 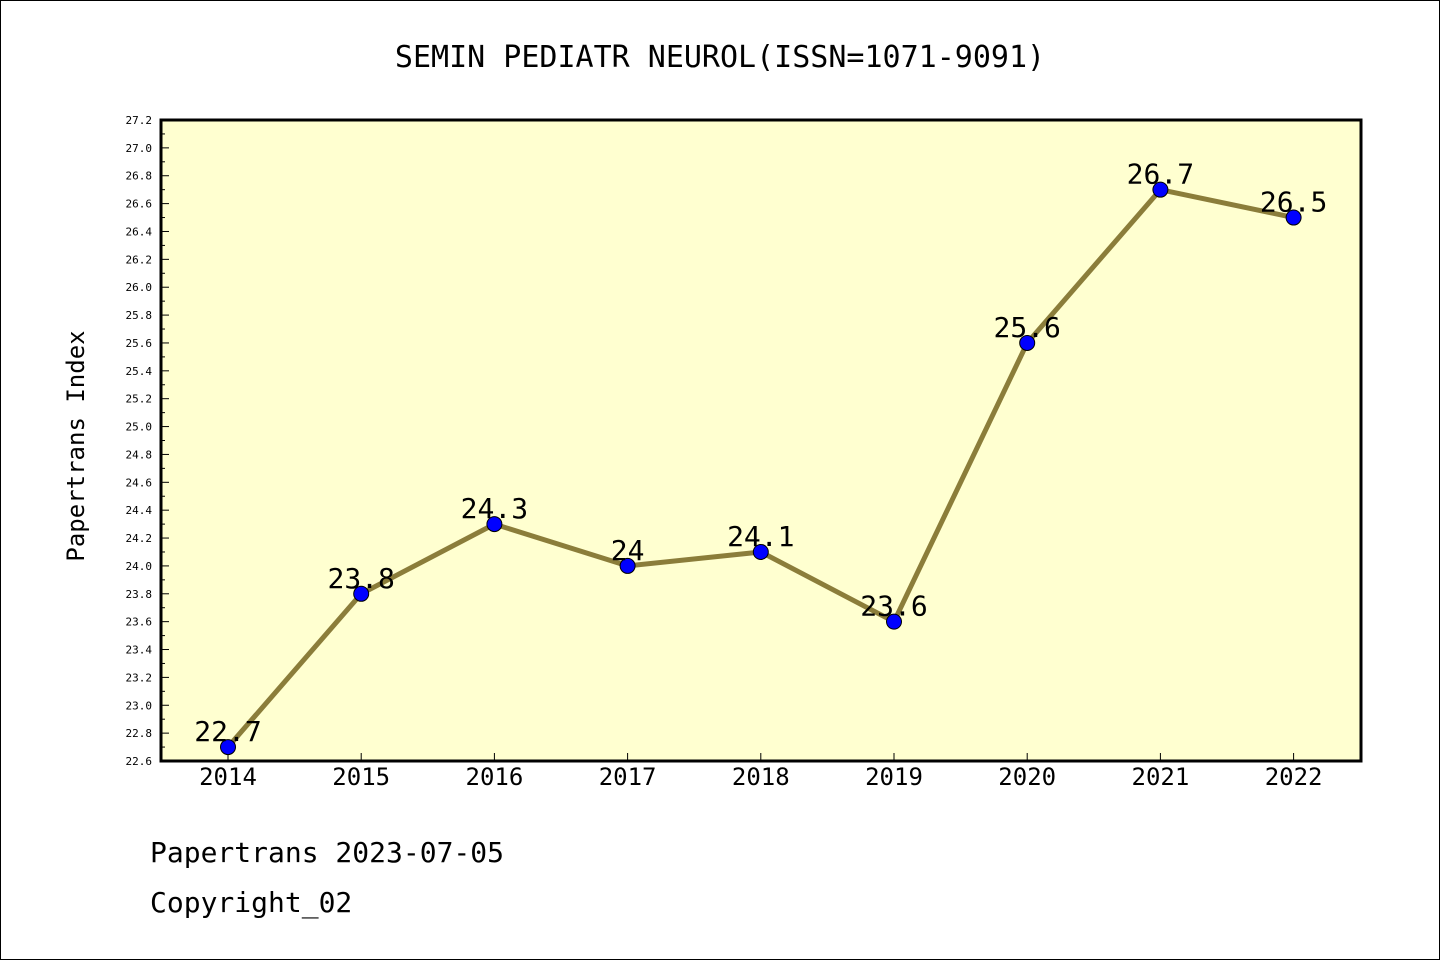 What do you see at coordinates (1293, 202) in the screenshot?
I see `data-label: 26.5` at bounding box center [1293, 202].